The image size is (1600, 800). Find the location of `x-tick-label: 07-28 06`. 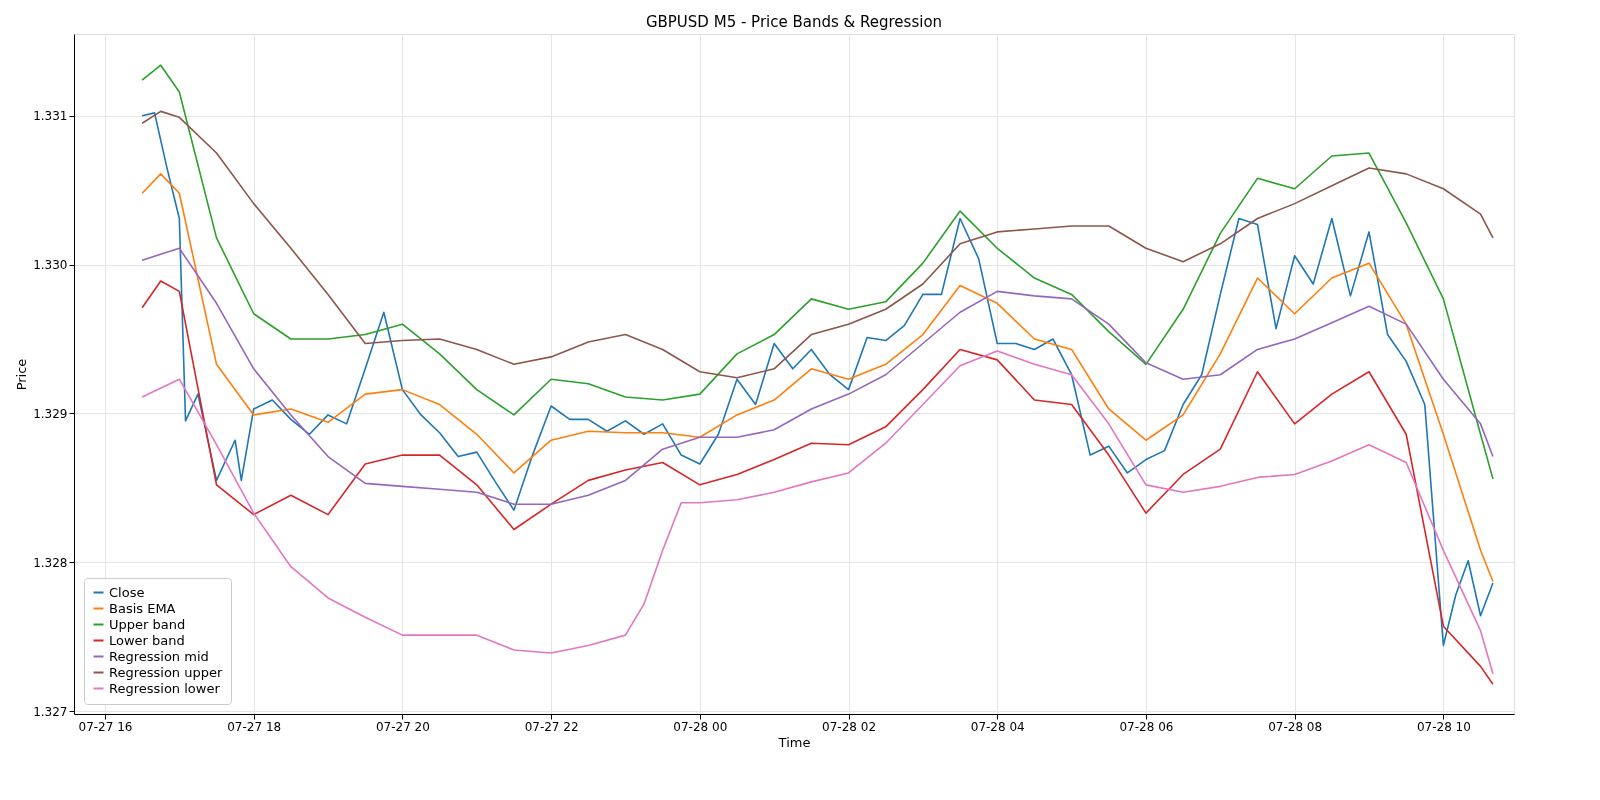

x-tick-label: 07-28 06 is located at coordinates (1146, 726).